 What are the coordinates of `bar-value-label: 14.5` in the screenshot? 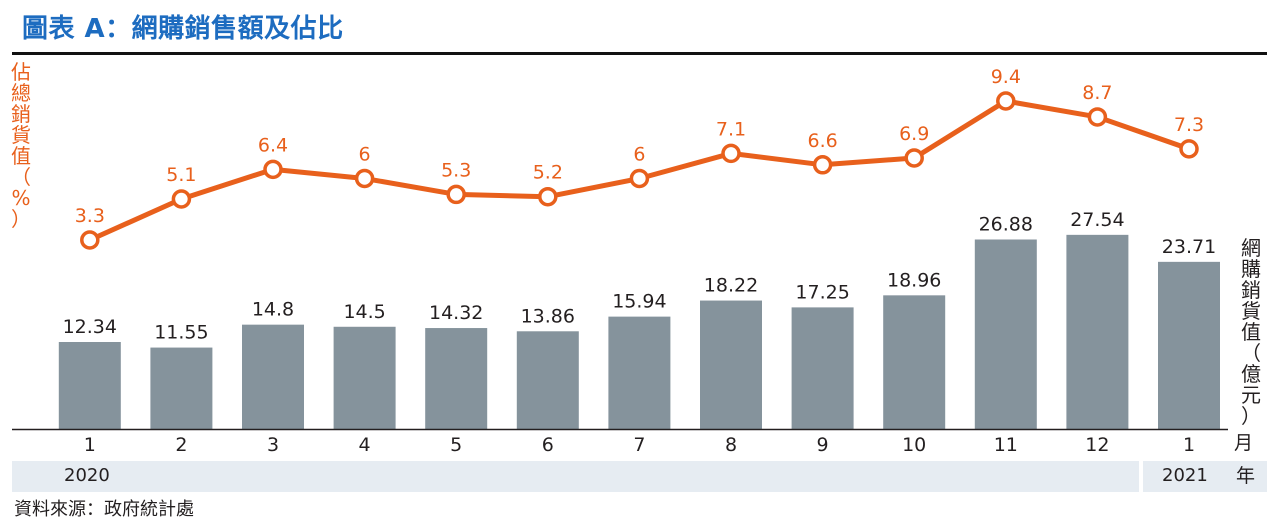 It's located at (364, 312).